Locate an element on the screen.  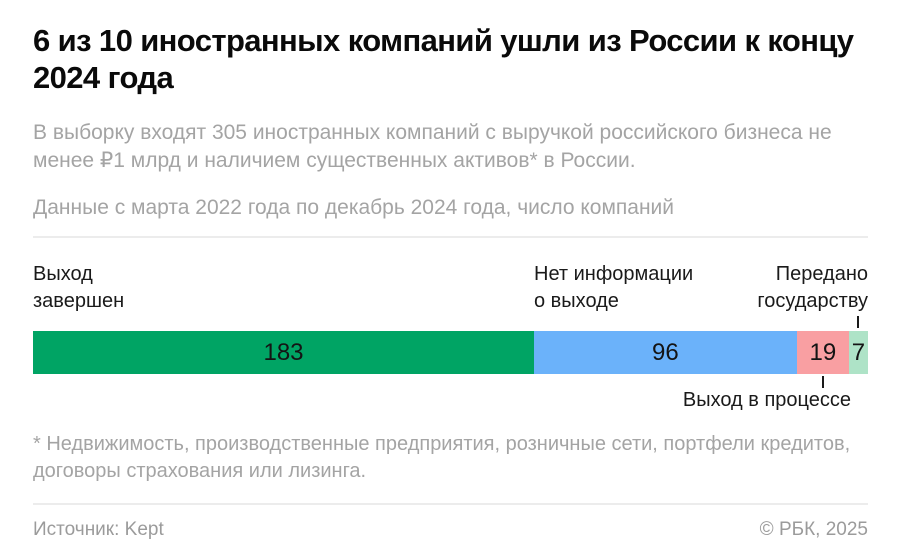
label-exit-completed: Выход завершен is located at coordinates (78, 288).